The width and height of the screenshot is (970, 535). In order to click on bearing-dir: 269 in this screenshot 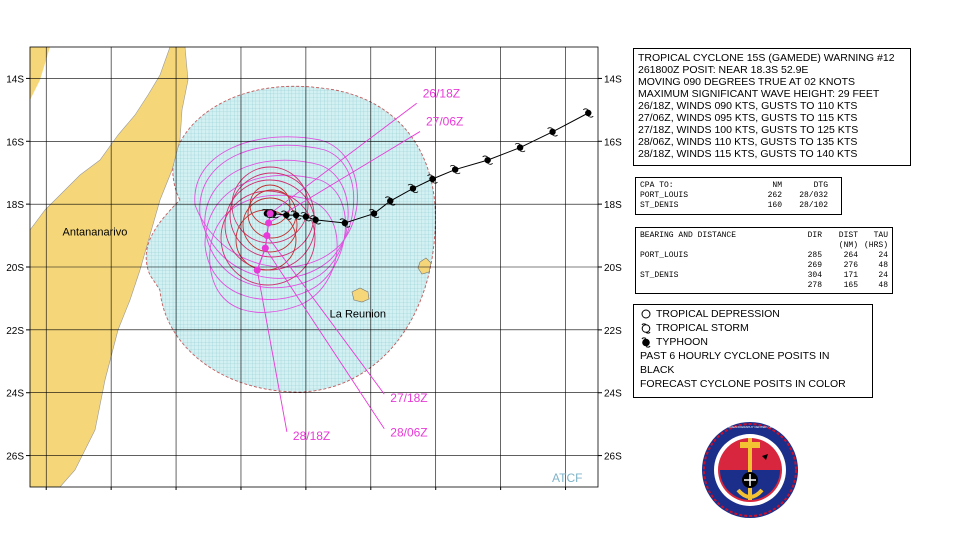, I will do `click(814, 265)`.